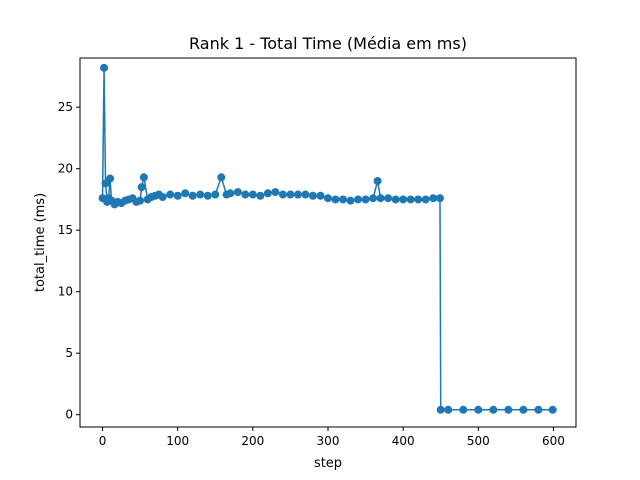 The height and width of the screenshot is (480, 640). What do you see at coordinates (328, 441) in the screenshot?
I see `x-tick-label: 300` at bounding box center [328, 441].